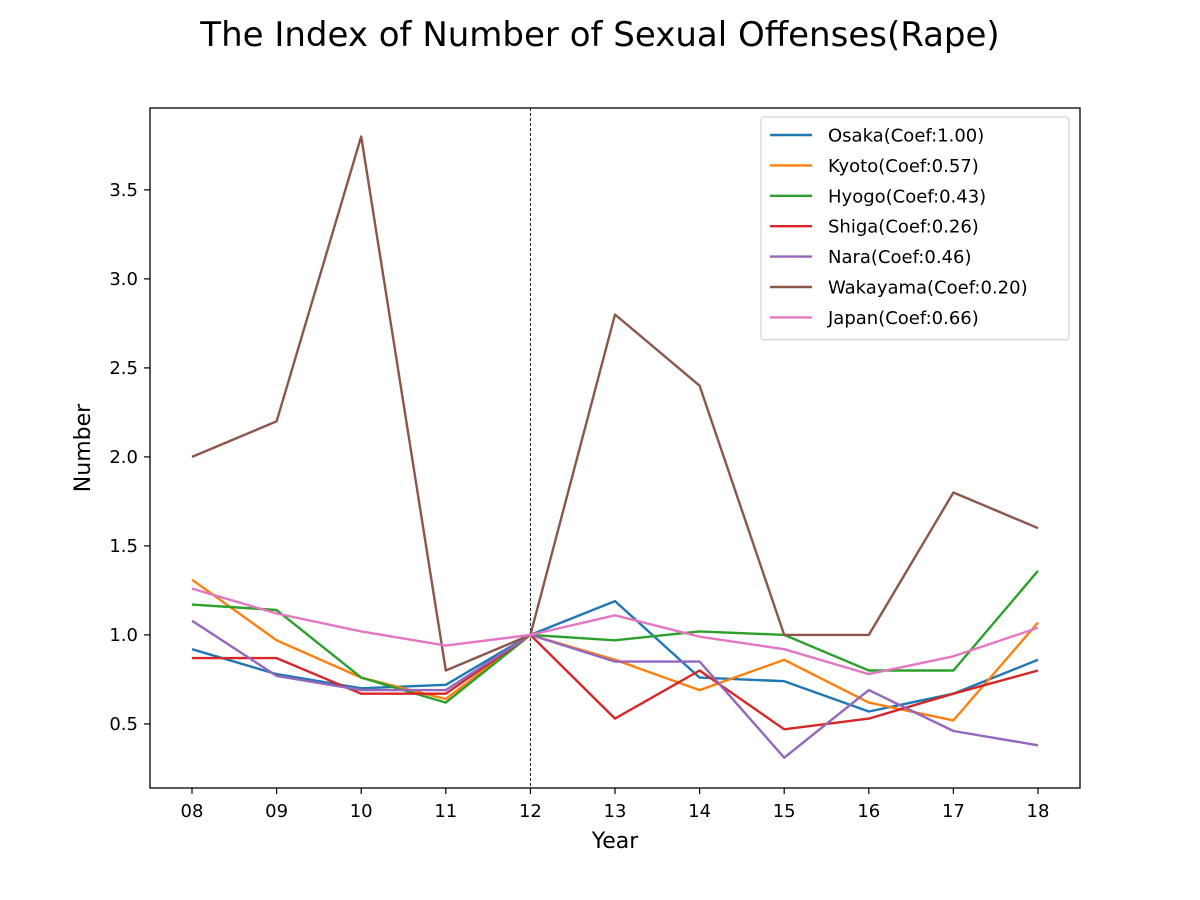 This screenshot has width=1200, height=900. What do you see at coordinates (1038, 811) in the screenshot?
I see `x-tick-label: 18` at bounding box center [1038, 811].